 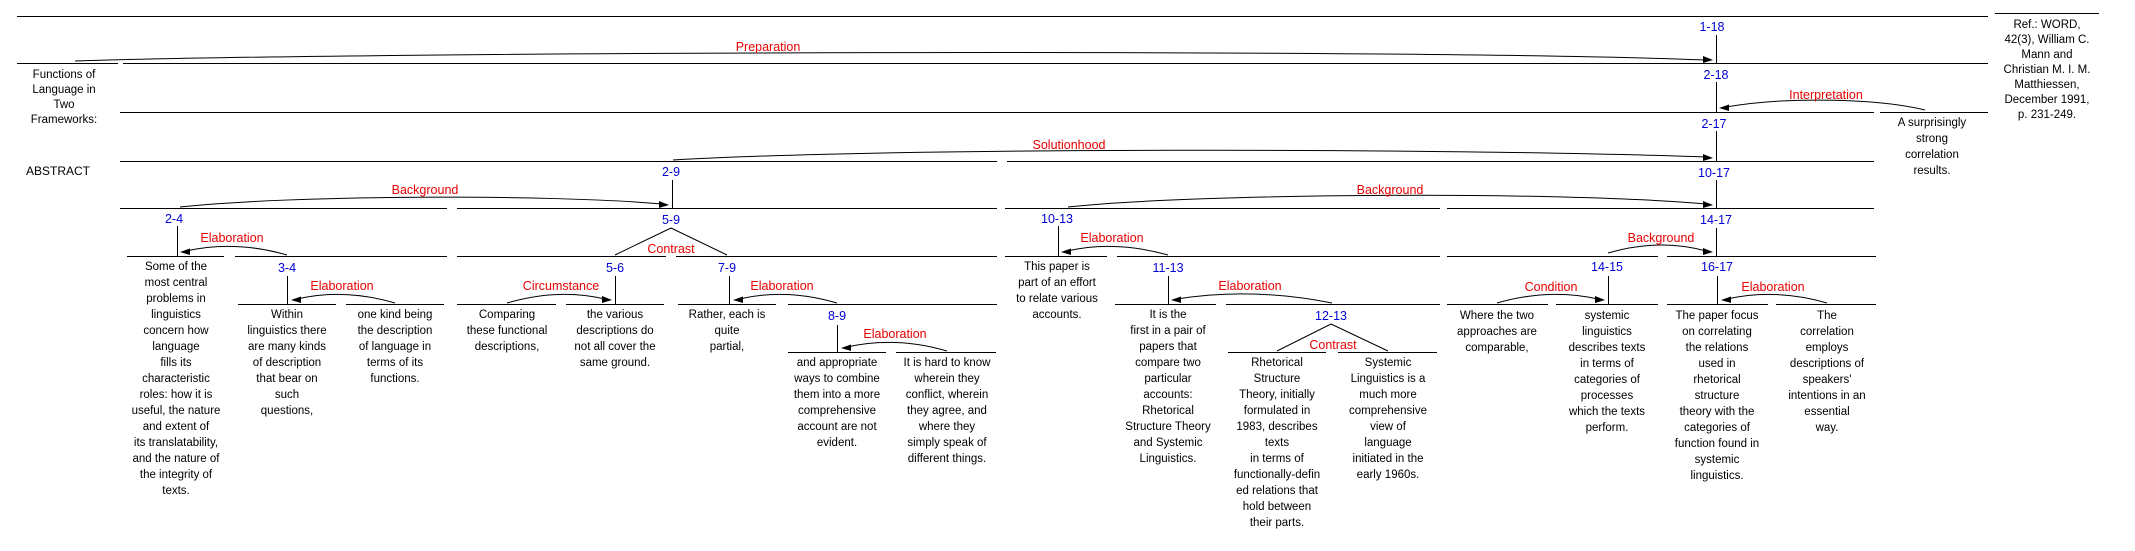 I want to click on span-label-10-13: 10-13, so click(x=1057, y=219).